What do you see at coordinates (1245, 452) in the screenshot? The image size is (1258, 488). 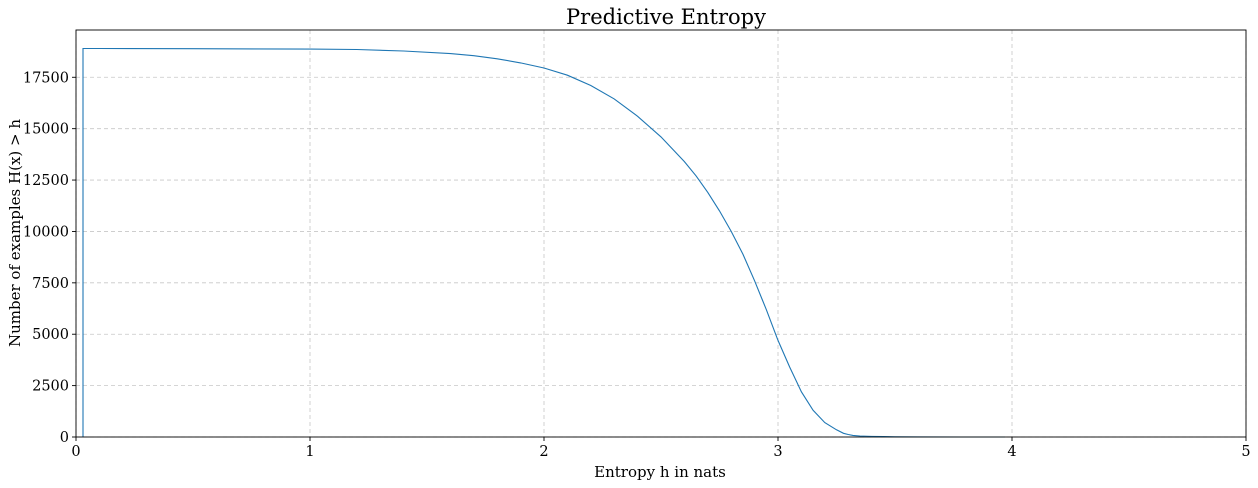 I see `x-tick-label: 5` at bounding box center [1245, 452].